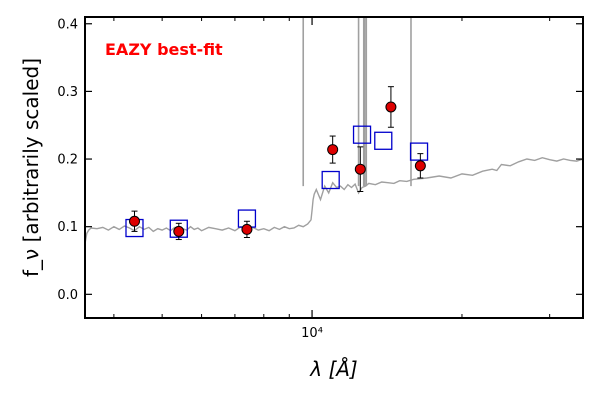 The height and width of the screenshot is (400, 600). I want to click on x-axis-label: λ [Å], so click(333, 369).